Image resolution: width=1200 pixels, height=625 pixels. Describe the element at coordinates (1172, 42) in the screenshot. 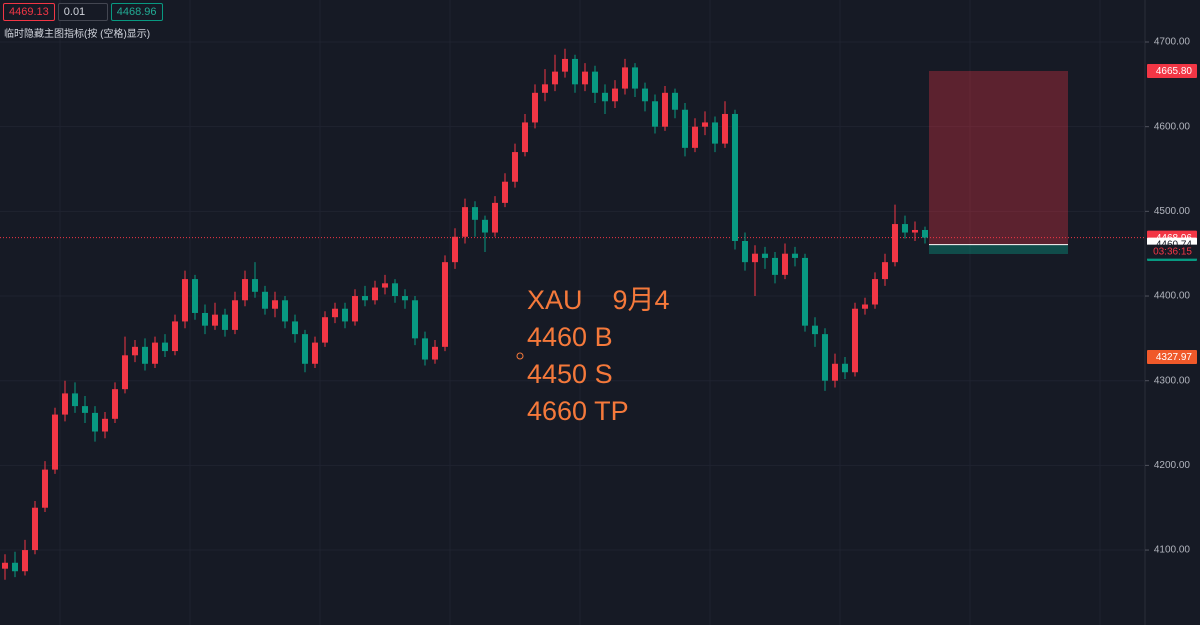

I see `y-tick-label: 4700.00` at that location.